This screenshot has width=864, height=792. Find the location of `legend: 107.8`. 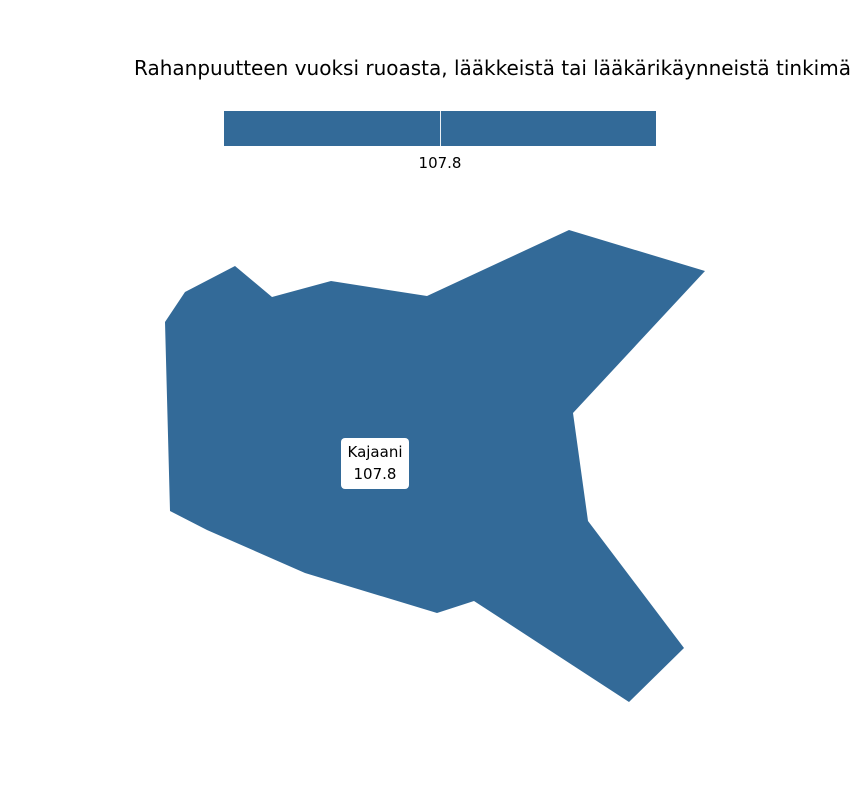

legend: 107.8 is located at coordinates (440, 141).